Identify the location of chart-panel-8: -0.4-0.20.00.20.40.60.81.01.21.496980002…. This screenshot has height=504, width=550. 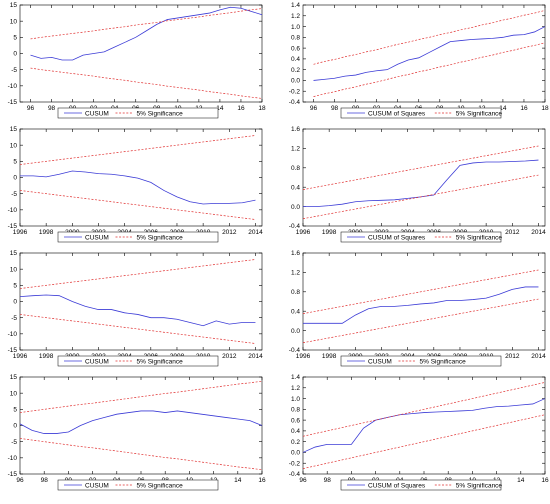
(419, 432).